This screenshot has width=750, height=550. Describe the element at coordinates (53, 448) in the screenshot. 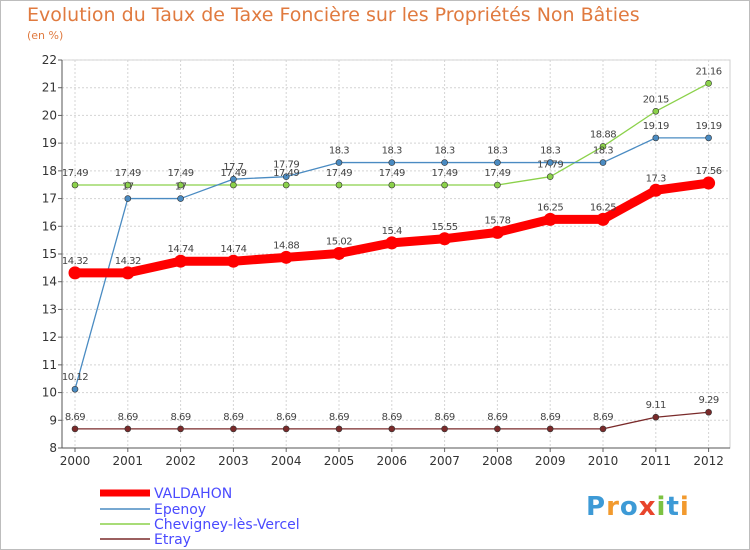

I see `y-tick-label: 8` at that location.